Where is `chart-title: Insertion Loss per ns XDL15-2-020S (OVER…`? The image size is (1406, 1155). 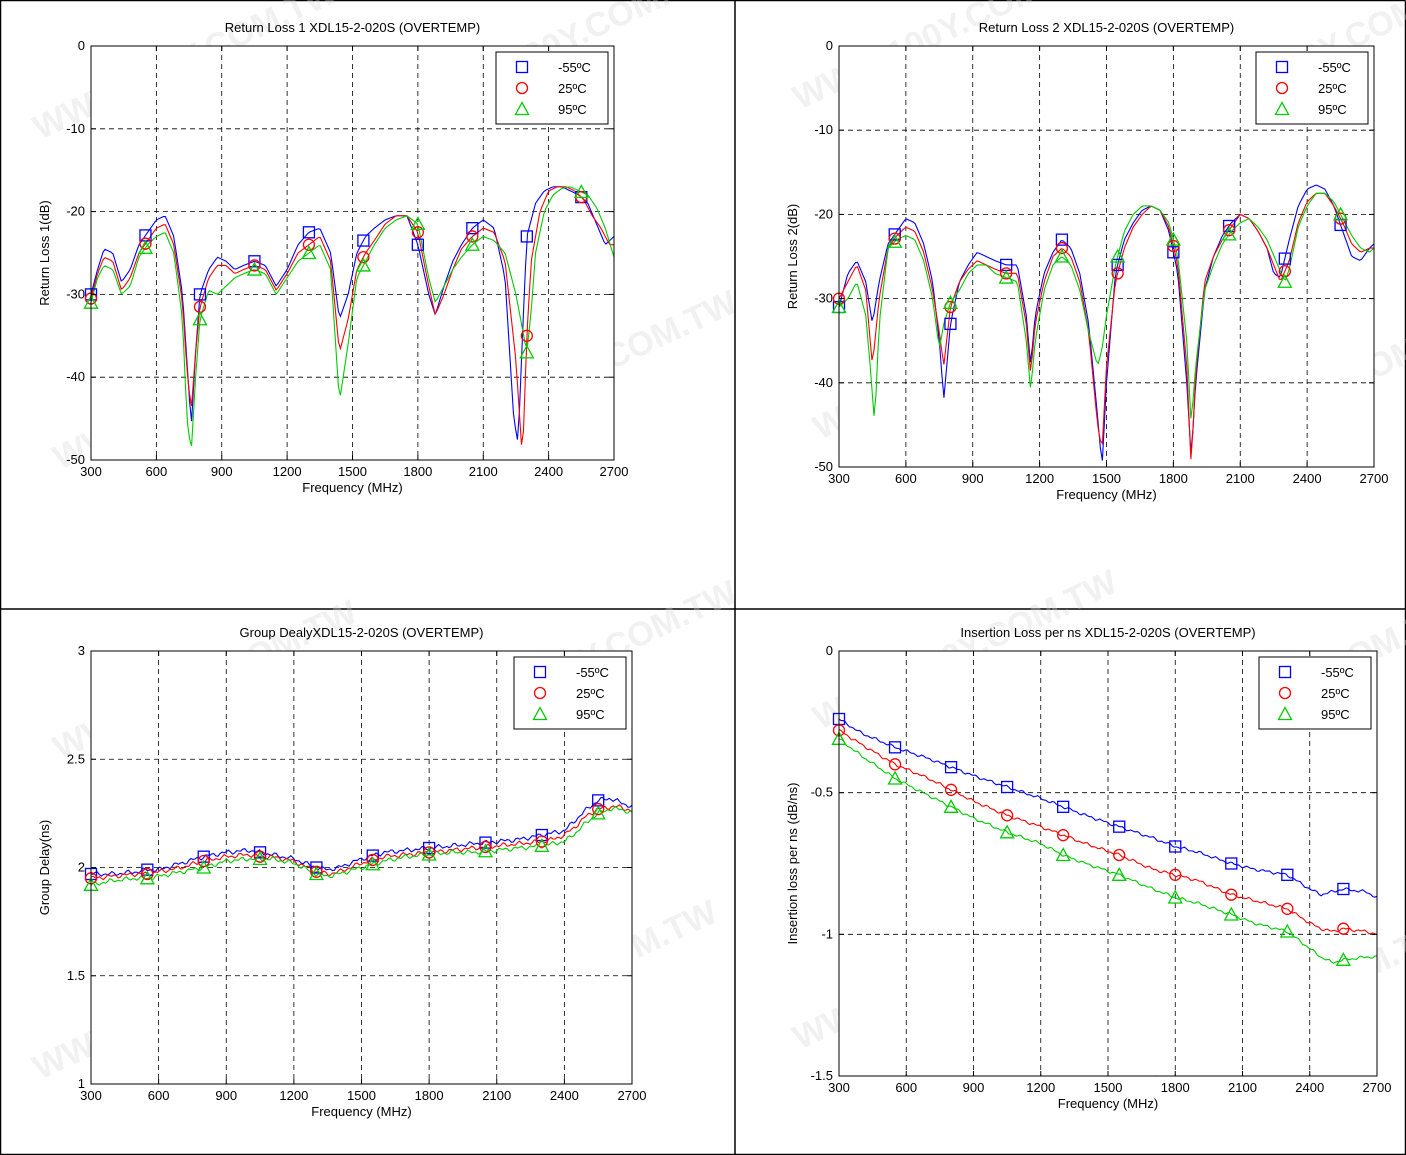 chart-title: Insertion Loss per ns XDL15-2-020S (OVER… is located at coordinates (1107, 632).